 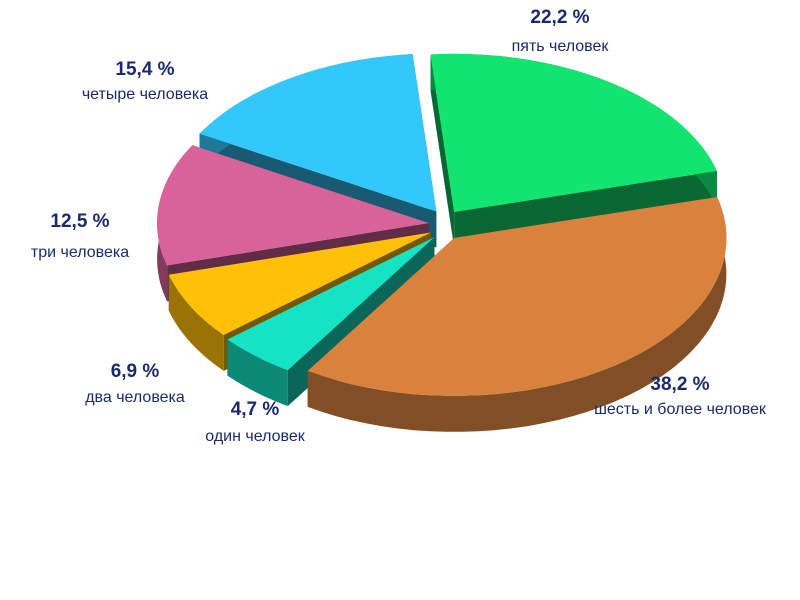 I want to click on category-label: один человек, so click(x=255, y=436).